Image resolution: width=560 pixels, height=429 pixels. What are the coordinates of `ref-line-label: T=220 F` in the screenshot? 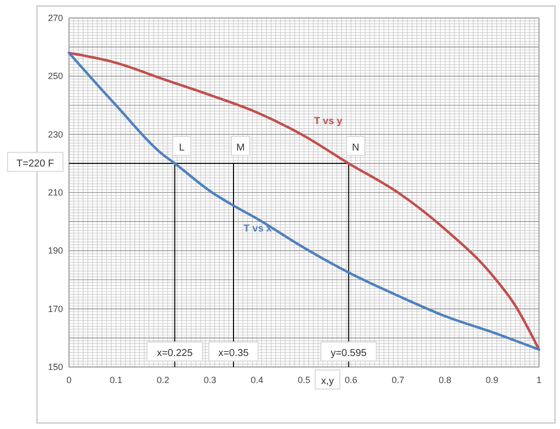 It's located at (35, 164).